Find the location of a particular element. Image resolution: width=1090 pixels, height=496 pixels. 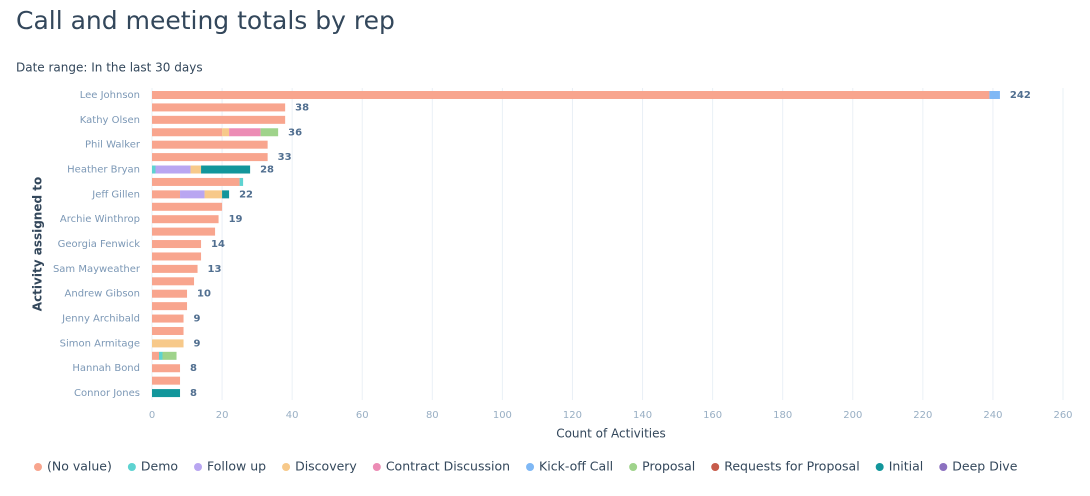

legend-label: Kick-off Call is located at coordinates (576, 466).